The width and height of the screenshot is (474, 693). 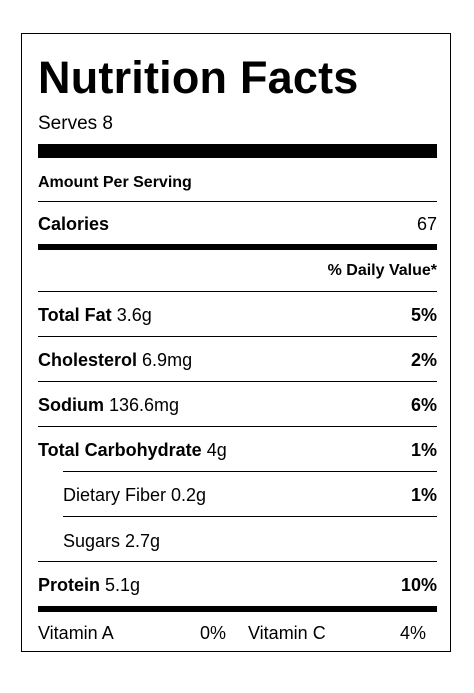 What do you see at coordinates (412, 632) in the screenshot?
I see `vitamin-value: 4%` at bounding box center [412, 632].